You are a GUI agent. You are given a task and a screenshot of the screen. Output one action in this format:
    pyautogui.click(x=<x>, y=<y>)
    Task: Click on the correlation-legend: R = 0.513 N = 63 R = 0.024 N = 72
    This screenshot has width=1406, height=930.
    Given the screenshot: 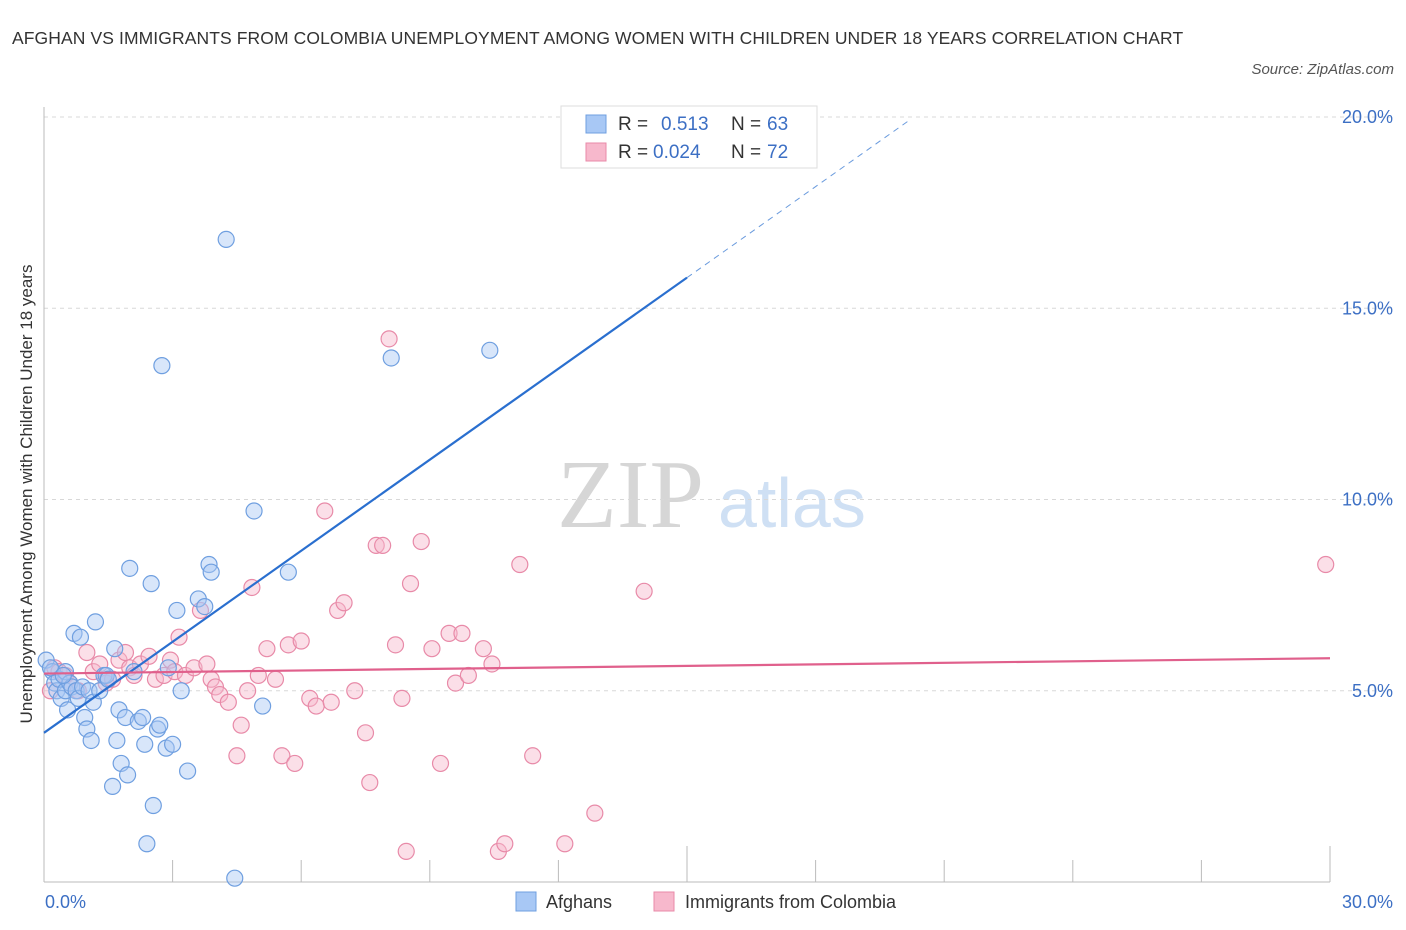 What is the action you would take?
    pyautogui.click(x=689, y=137)
    